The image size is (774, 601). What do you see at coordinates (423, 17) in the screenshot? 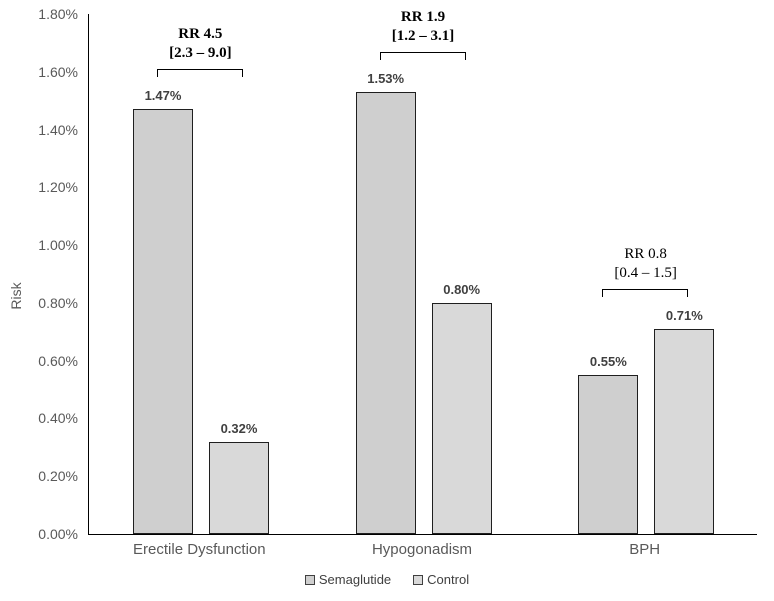
I see `rr-label: RR 1.9` at bounding box center [423, 17].